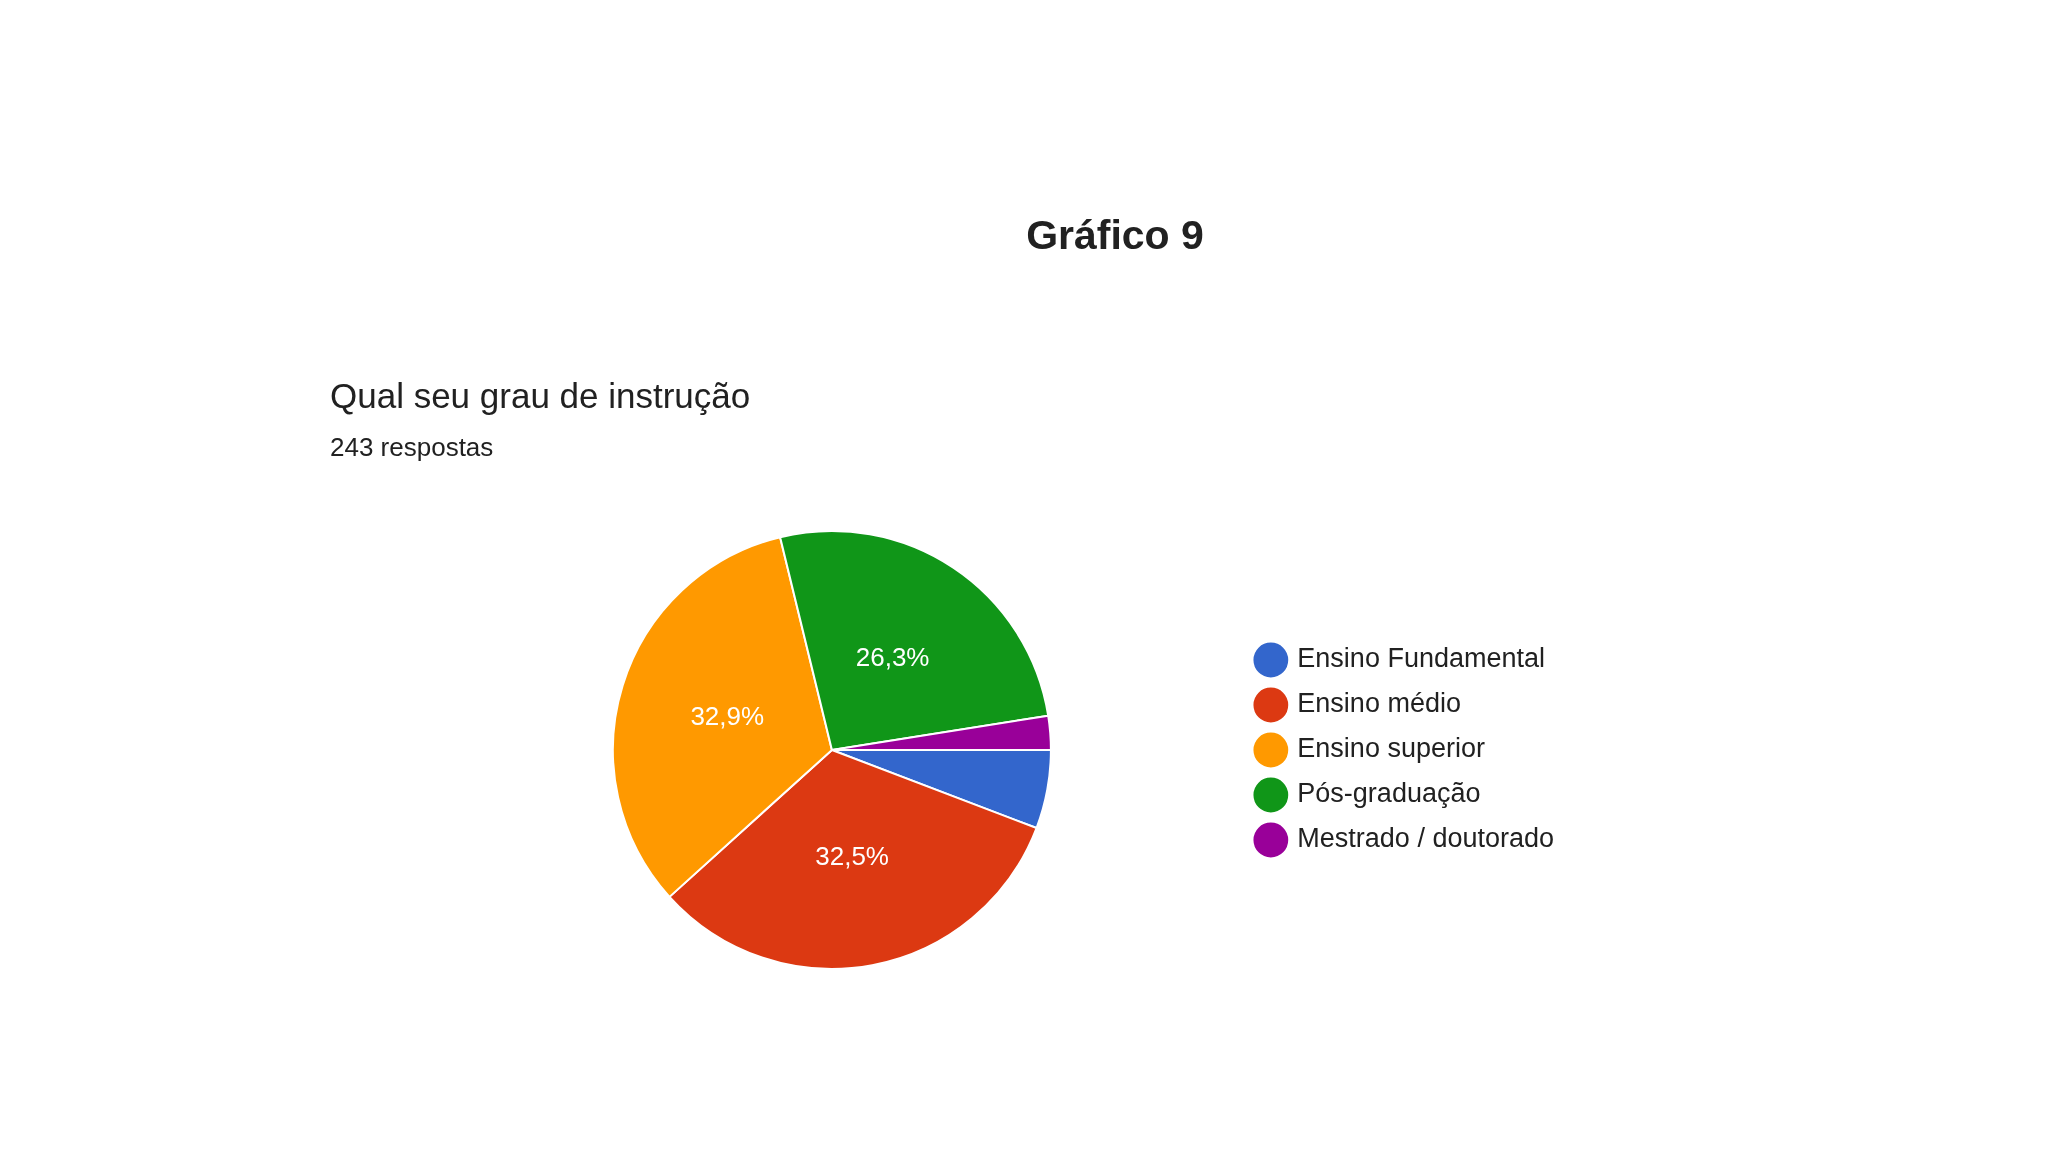 This screenshot has width=2048, height=1150. I want to click on data-label: 32,9%, so click(727, 715).